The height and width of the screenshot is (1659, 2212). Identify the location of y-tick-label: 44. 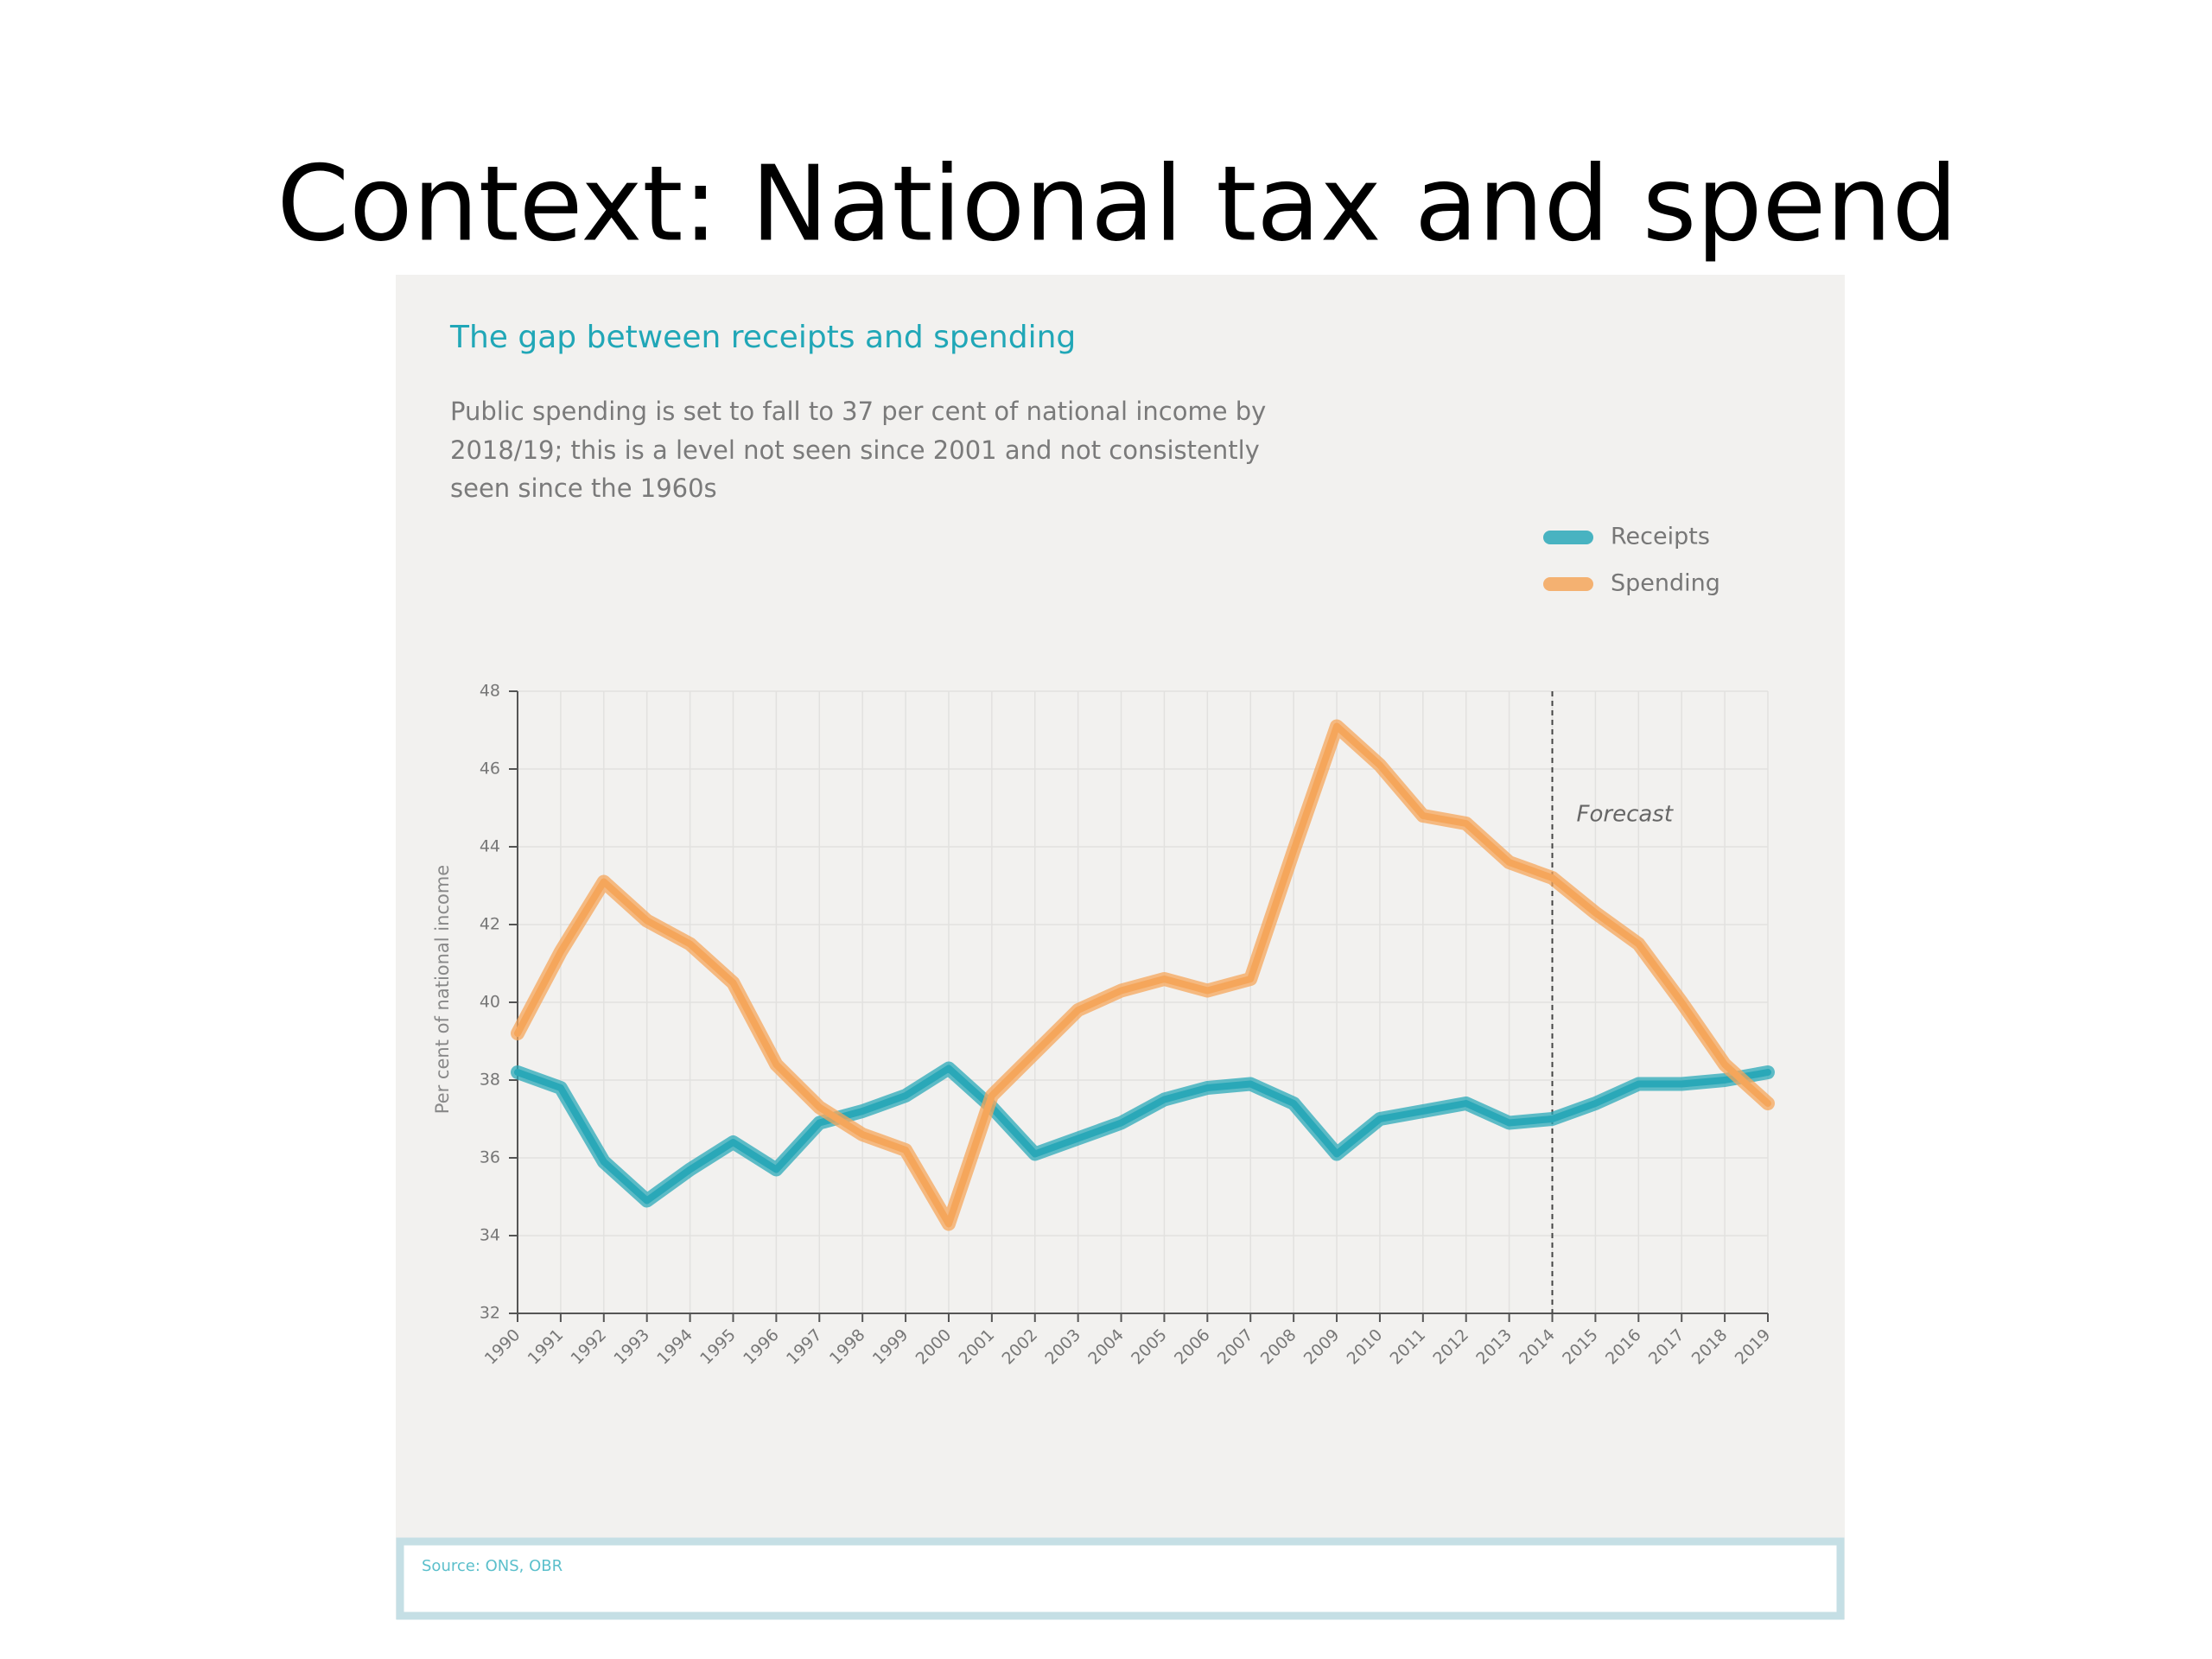
(490, 846).